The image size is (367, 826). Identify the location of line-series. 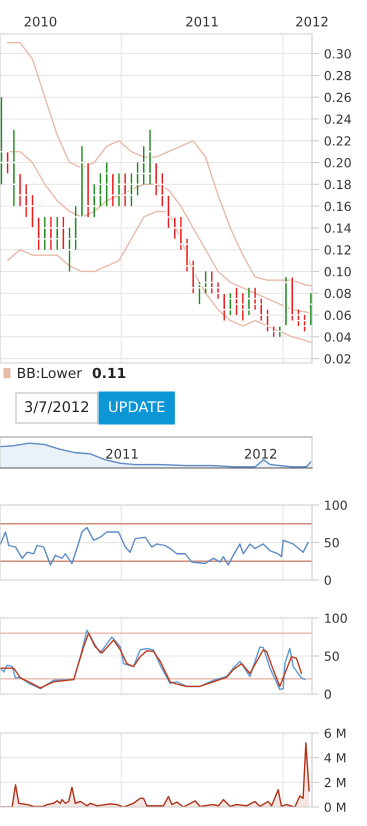
(154, 546).